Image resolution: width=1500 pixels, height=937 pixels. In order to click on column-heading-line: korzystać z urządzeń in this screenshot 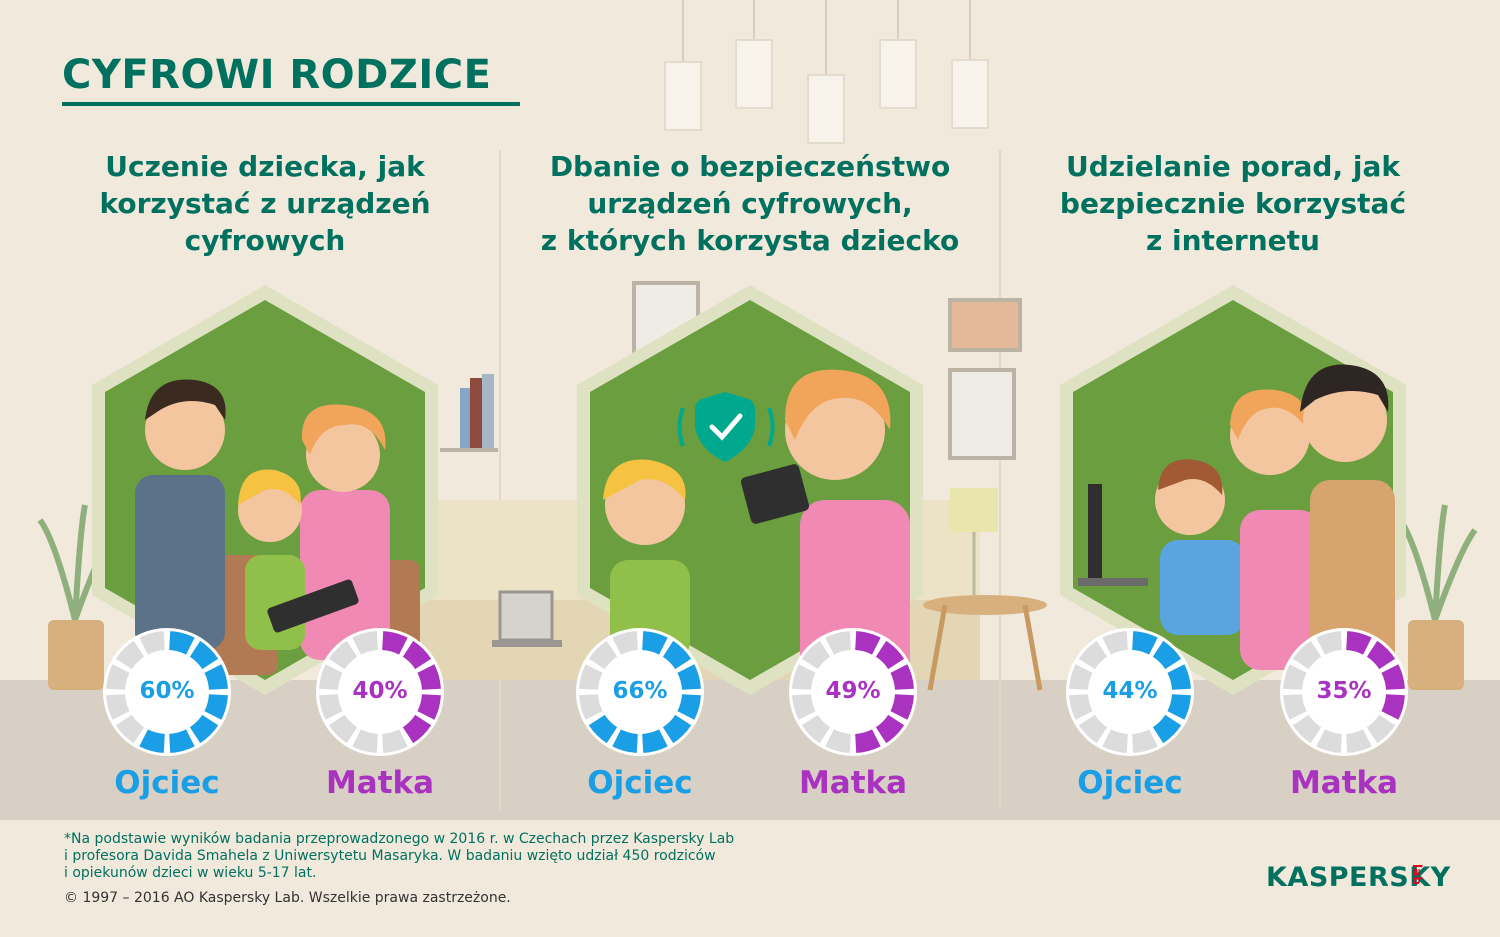, I will do `click(265, 203)`.